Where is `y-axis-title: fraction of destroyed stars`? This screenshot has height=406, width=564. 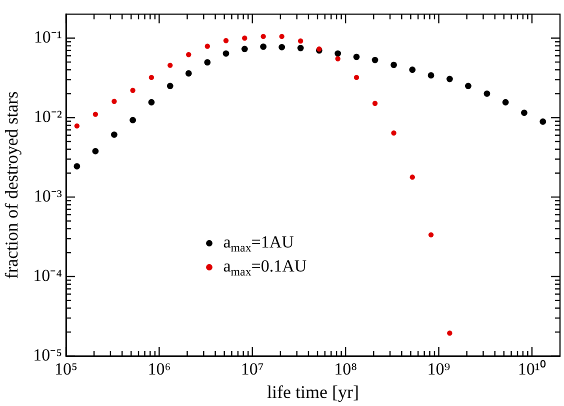
y-axis-title: fraction of destroyed stars is located at coordinates (12, 185).